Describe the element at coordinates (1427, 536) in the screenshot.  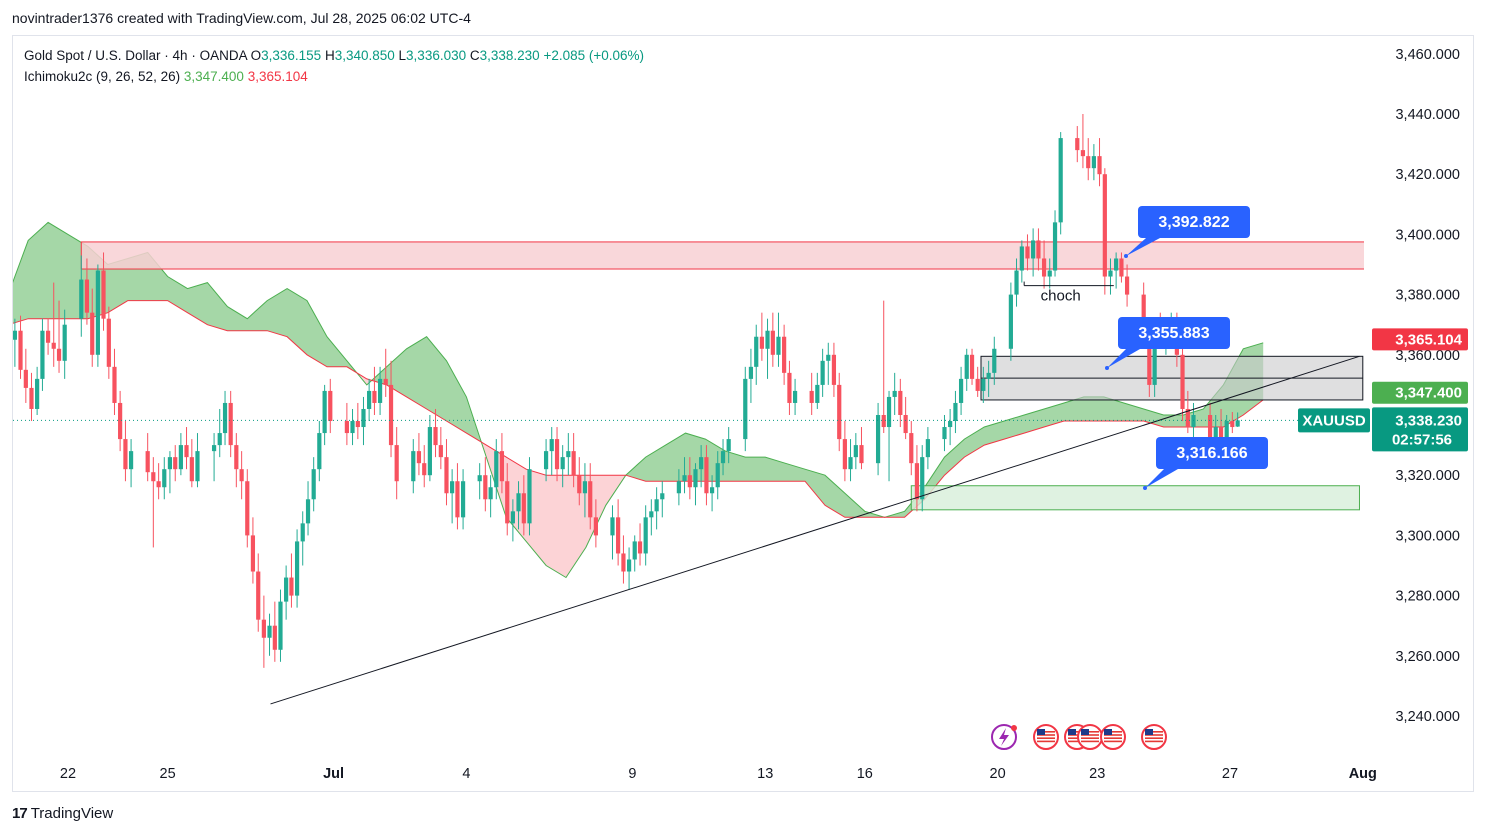
I see `y-tick-label: 3,300.000` at that location.